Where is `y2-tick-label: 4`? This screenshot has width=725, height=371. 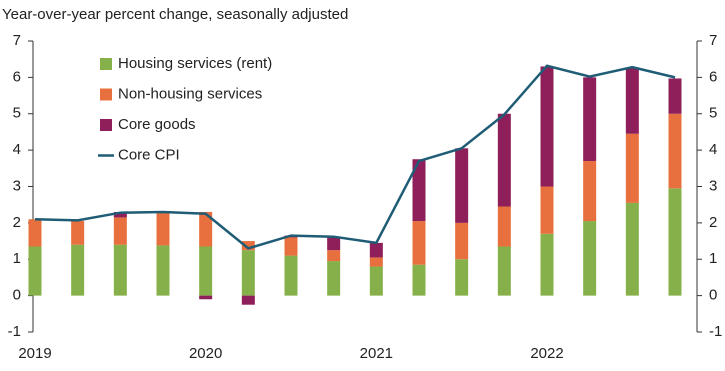 y2-tick-label: 4 is located at coordinates (713, 149).